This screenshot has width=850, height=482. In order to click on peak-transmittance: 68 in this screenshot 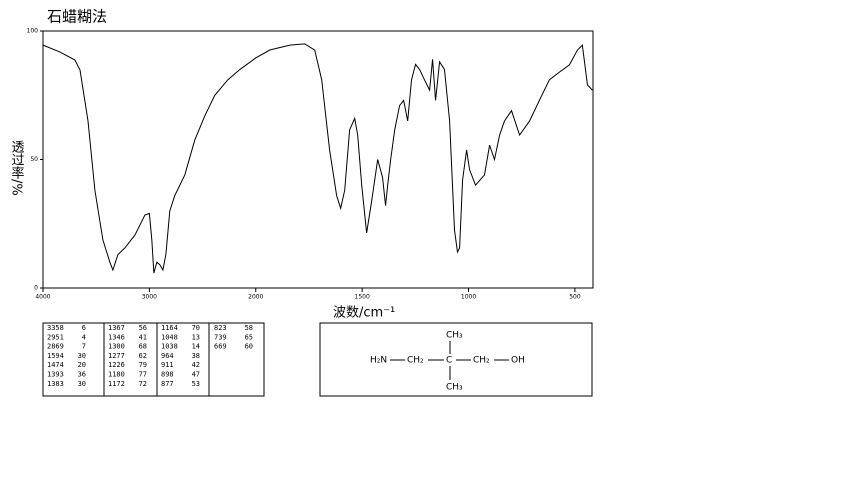, I will do `click(143, 347)`.